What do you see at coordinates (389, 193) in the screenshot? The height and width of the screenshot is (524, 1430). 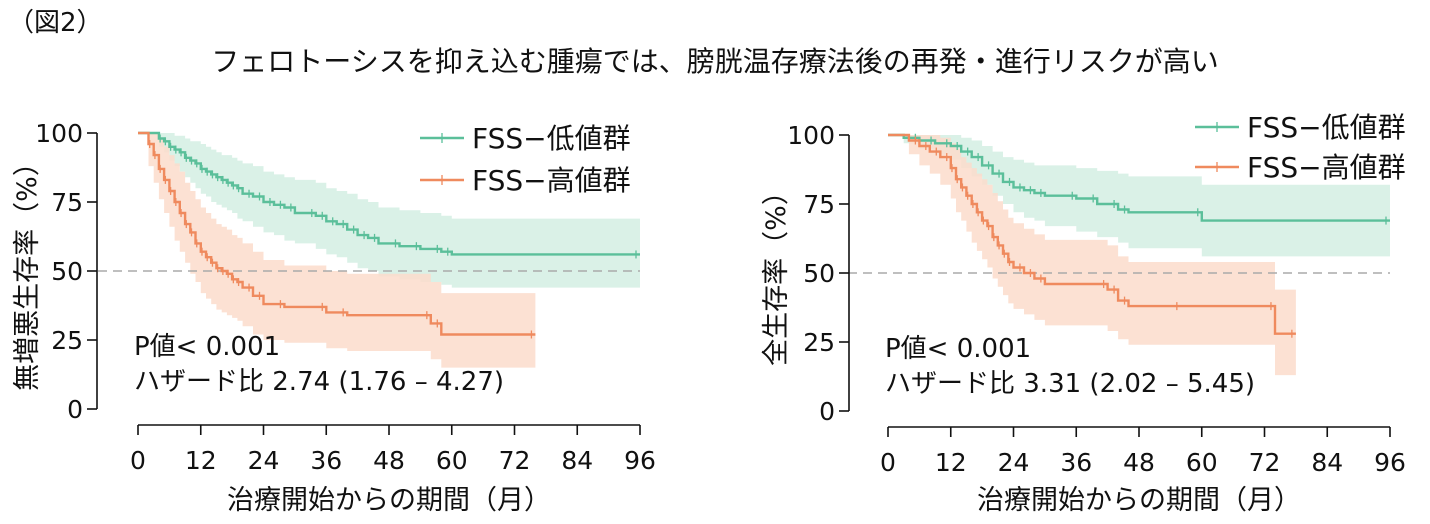 I see `survival-curve-low` at bounding box center [389, 193].